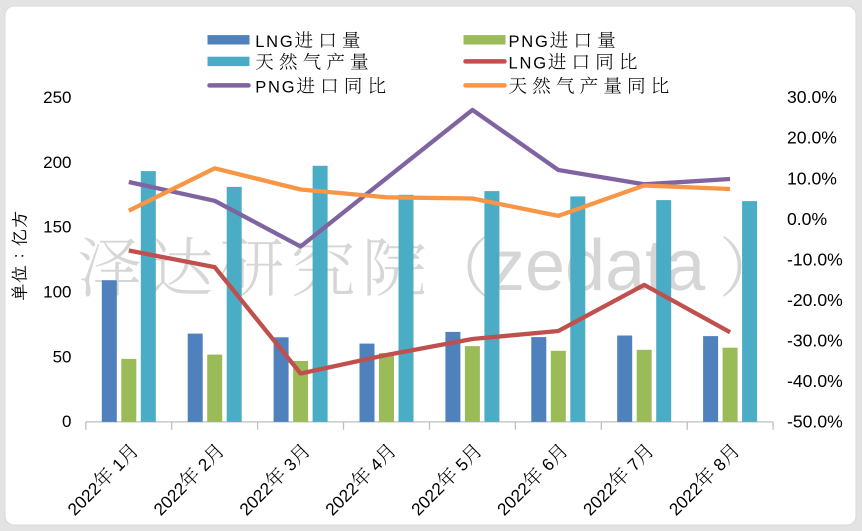 The height and width of the screenshot is (531, 862). Describe the element at coordinates (815, 300) in the screenshot. I see `svg-text: -20.0%` at that location.